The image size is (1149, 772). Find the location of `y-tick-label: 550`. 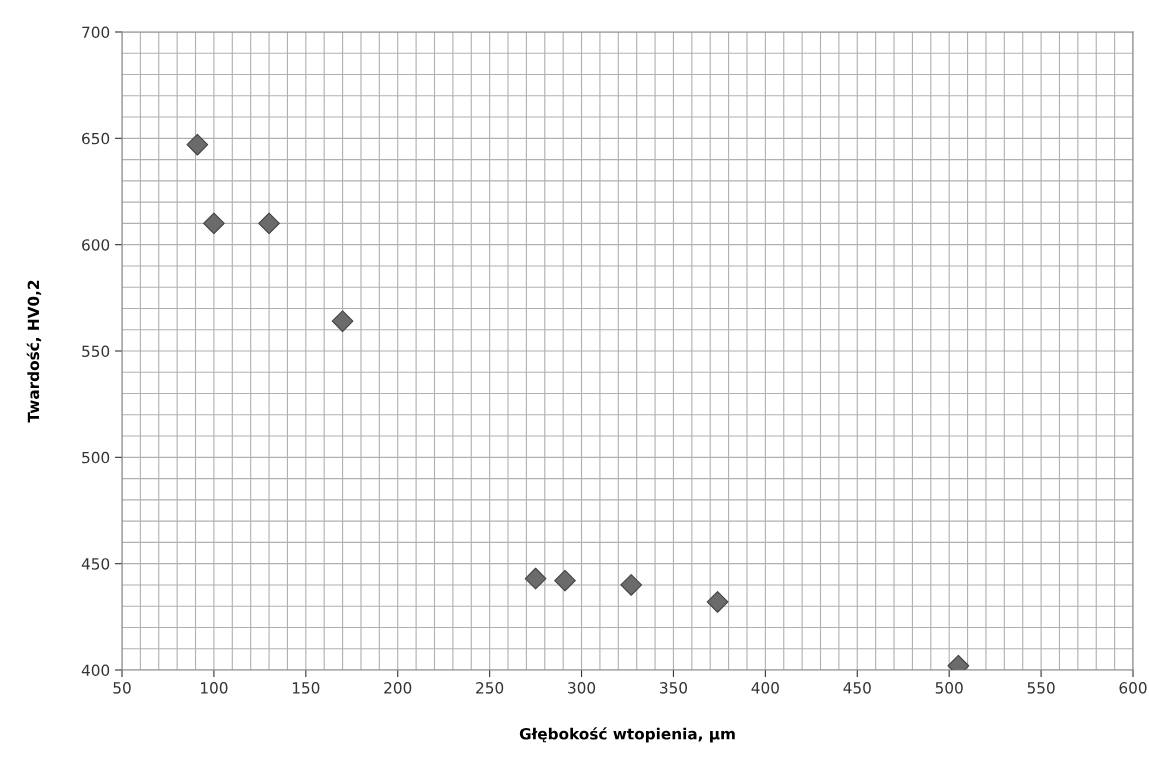

y-tick-label: 550 is located at coordinates (96, 351).